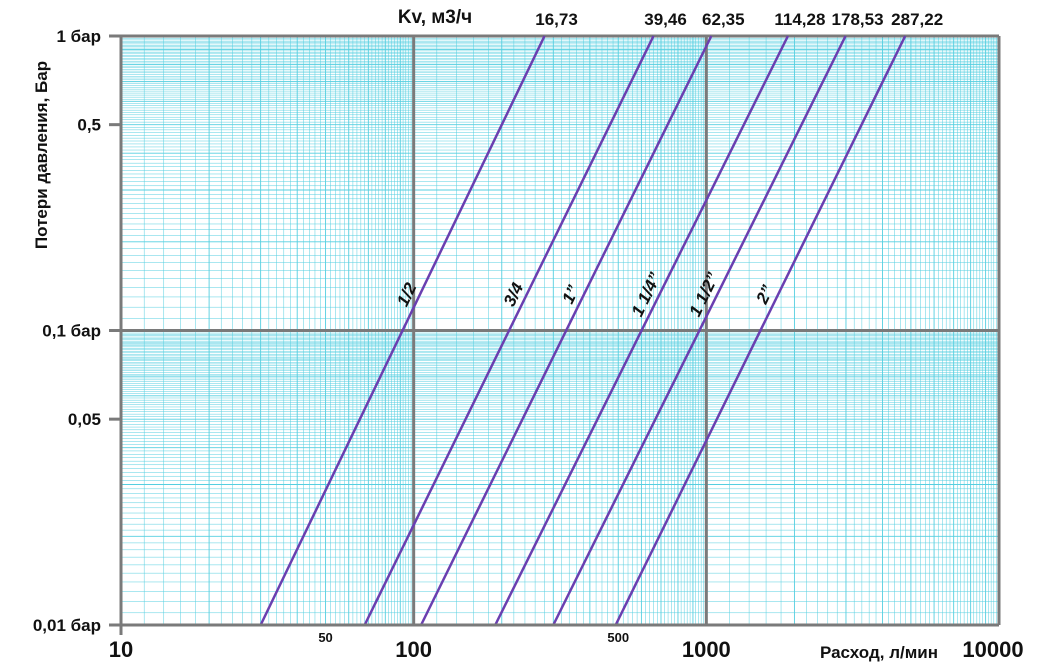 The width and height of the screenshot is (1050, 665). I want to click on y-axis-label: Потери давления, Бар, so click(41, 155).